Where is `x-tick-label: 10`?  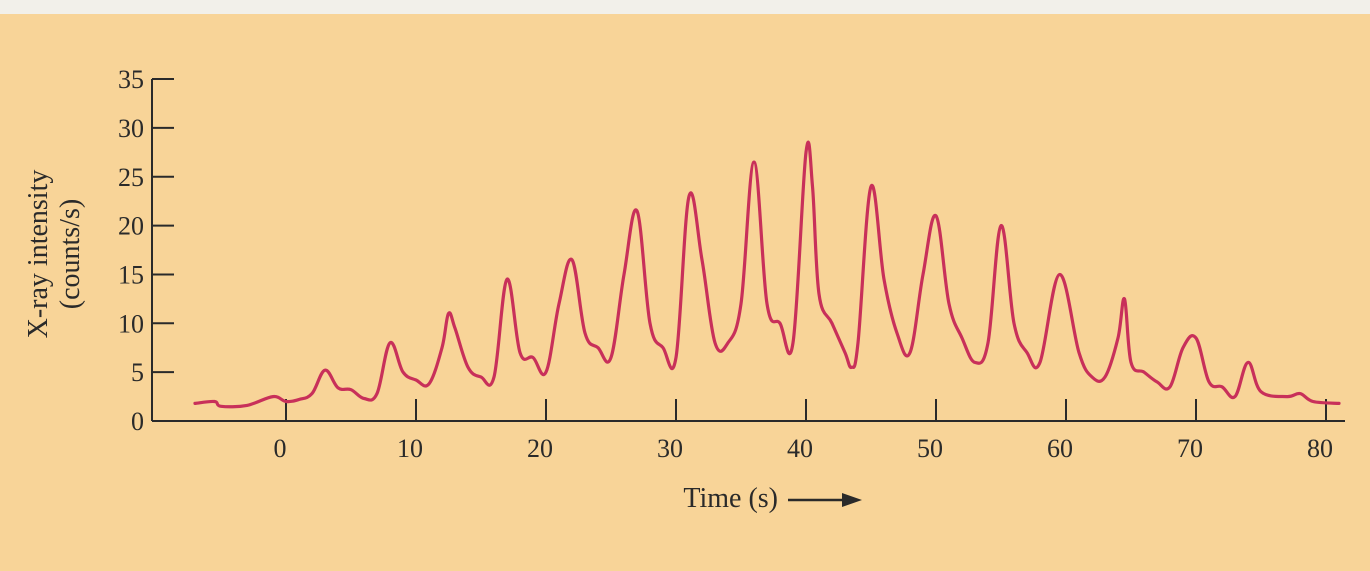 x-tick-label: 10 is located at coordinates (410, 448).